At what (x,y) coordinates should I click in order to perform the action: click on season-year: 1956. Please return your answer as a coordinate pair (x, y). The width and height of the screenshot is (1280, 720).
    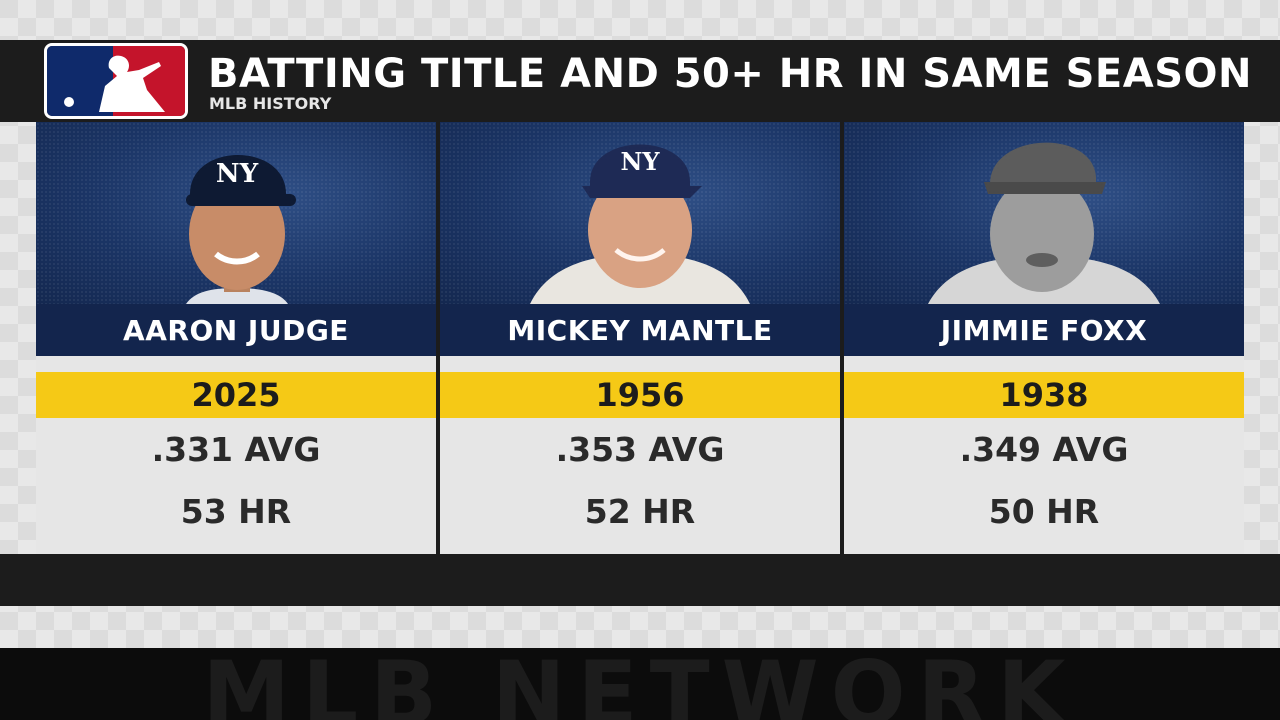
    Looking at the image, I should click on (640, 395).